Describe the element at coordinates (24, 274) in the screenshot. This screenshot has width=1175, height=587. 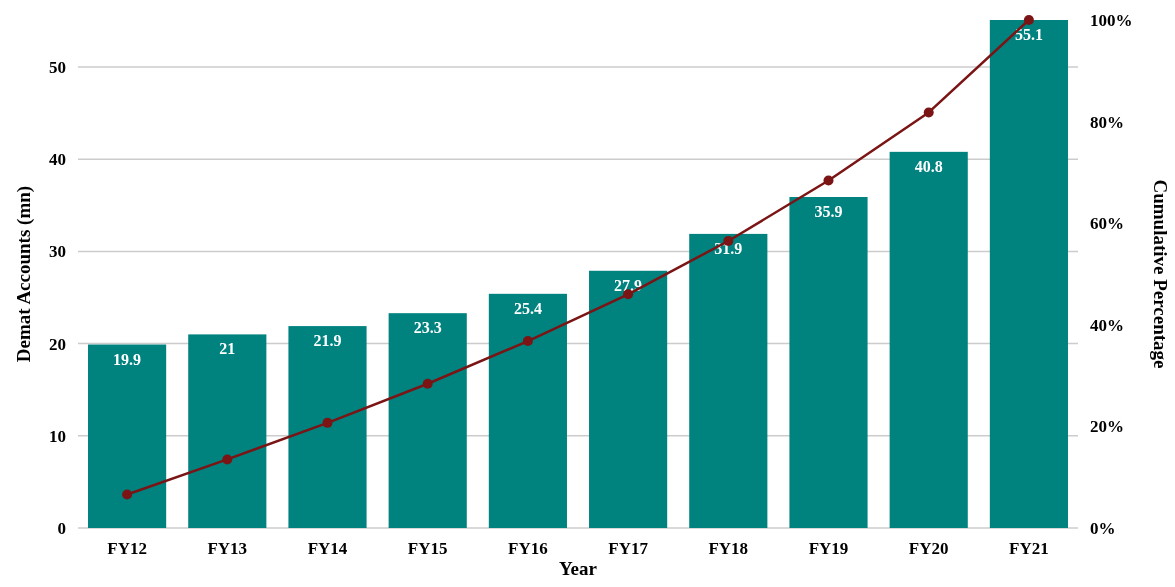
I see `y-axis-title: Demat Accounts (mn)` at that location.